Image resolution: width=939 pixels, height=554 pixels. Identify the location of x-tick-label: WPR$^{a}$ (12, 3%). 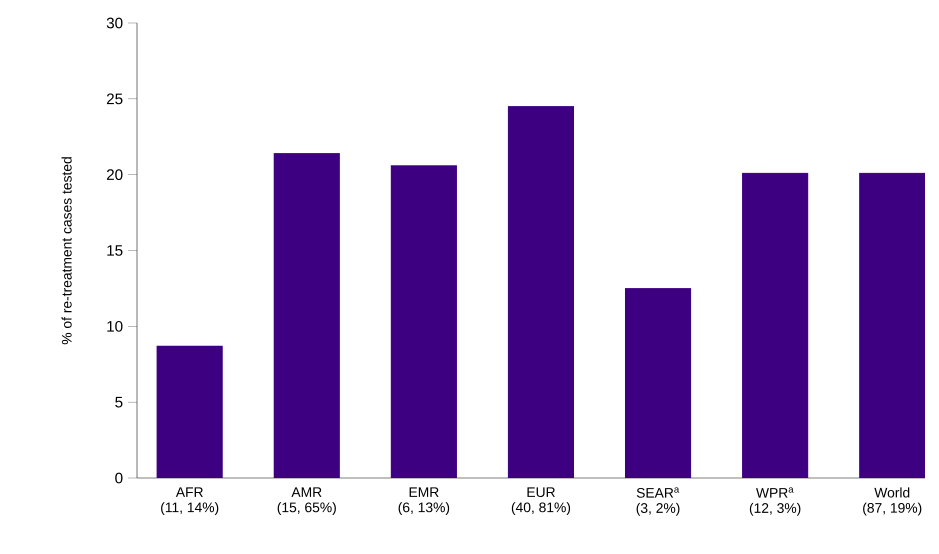
(775, 501).